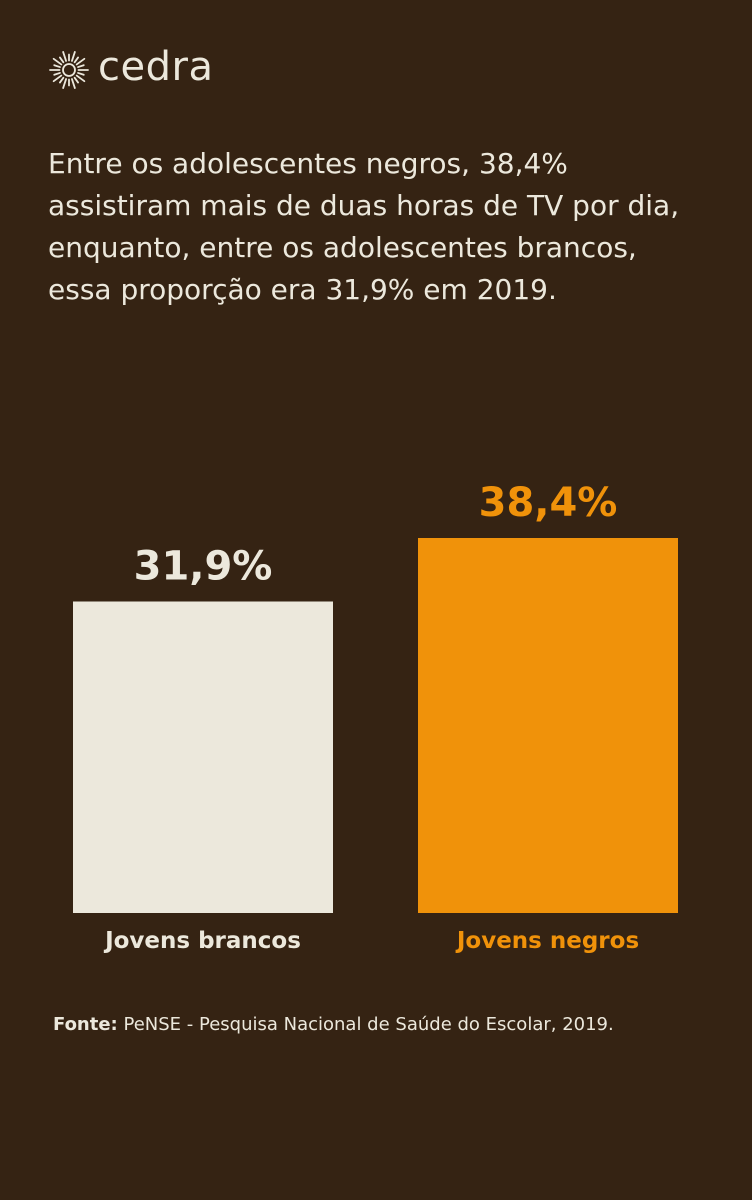 The image size is (752, 1200). What do you see at coordinates (69, 70) in the screenshot?
I see `sun-burst-icon` at bounding box center [69, 70].